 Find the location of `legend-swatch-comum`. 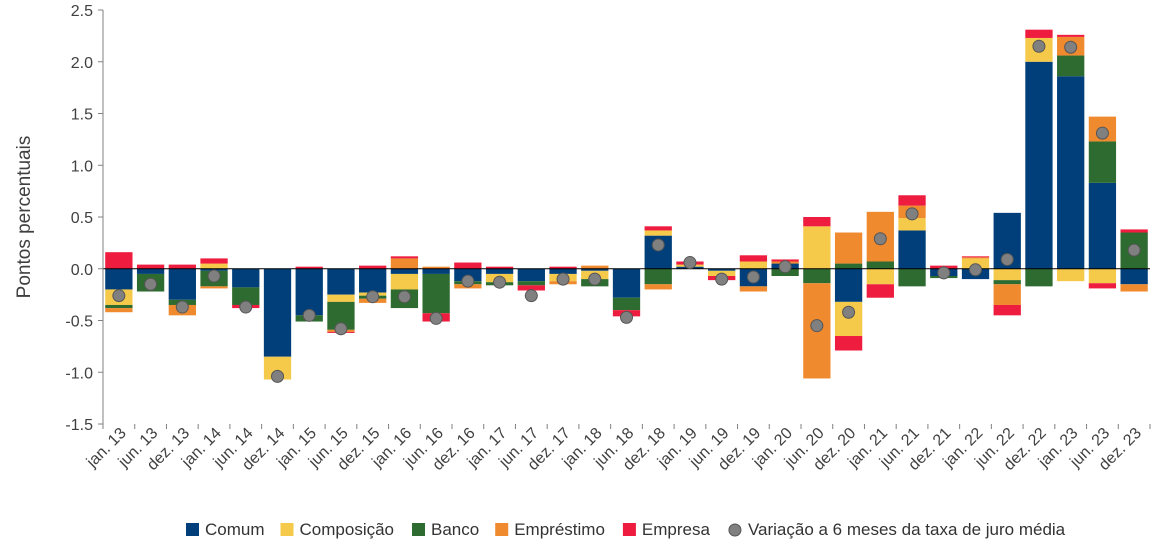

legend-swatch-comum is located at coordinates (192, 529).